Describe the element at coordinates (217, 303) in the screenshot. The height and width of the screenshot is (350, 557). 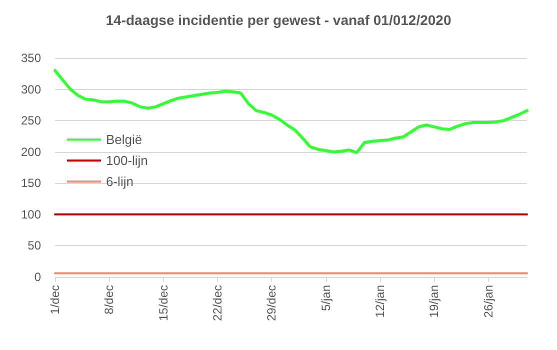
I see `x-tick-label: 22/dec` at that location.